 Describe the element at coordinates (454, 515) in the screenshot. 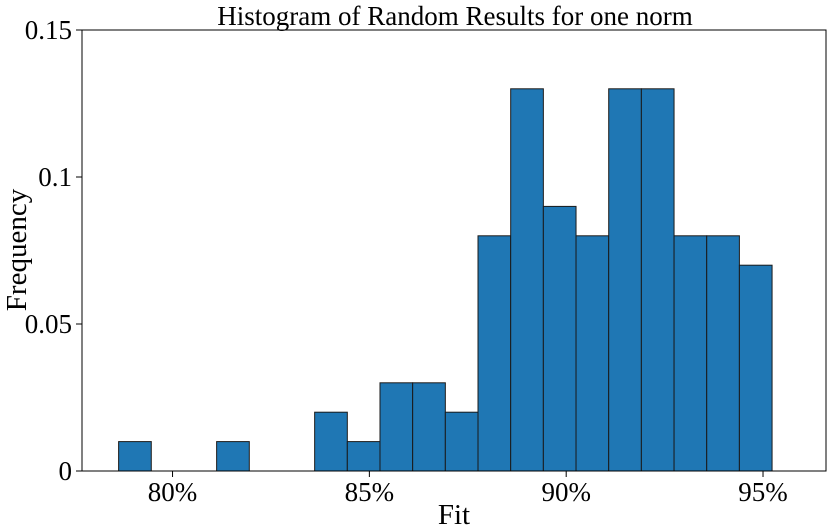

I see `x-axis-label: Fit` at that location.